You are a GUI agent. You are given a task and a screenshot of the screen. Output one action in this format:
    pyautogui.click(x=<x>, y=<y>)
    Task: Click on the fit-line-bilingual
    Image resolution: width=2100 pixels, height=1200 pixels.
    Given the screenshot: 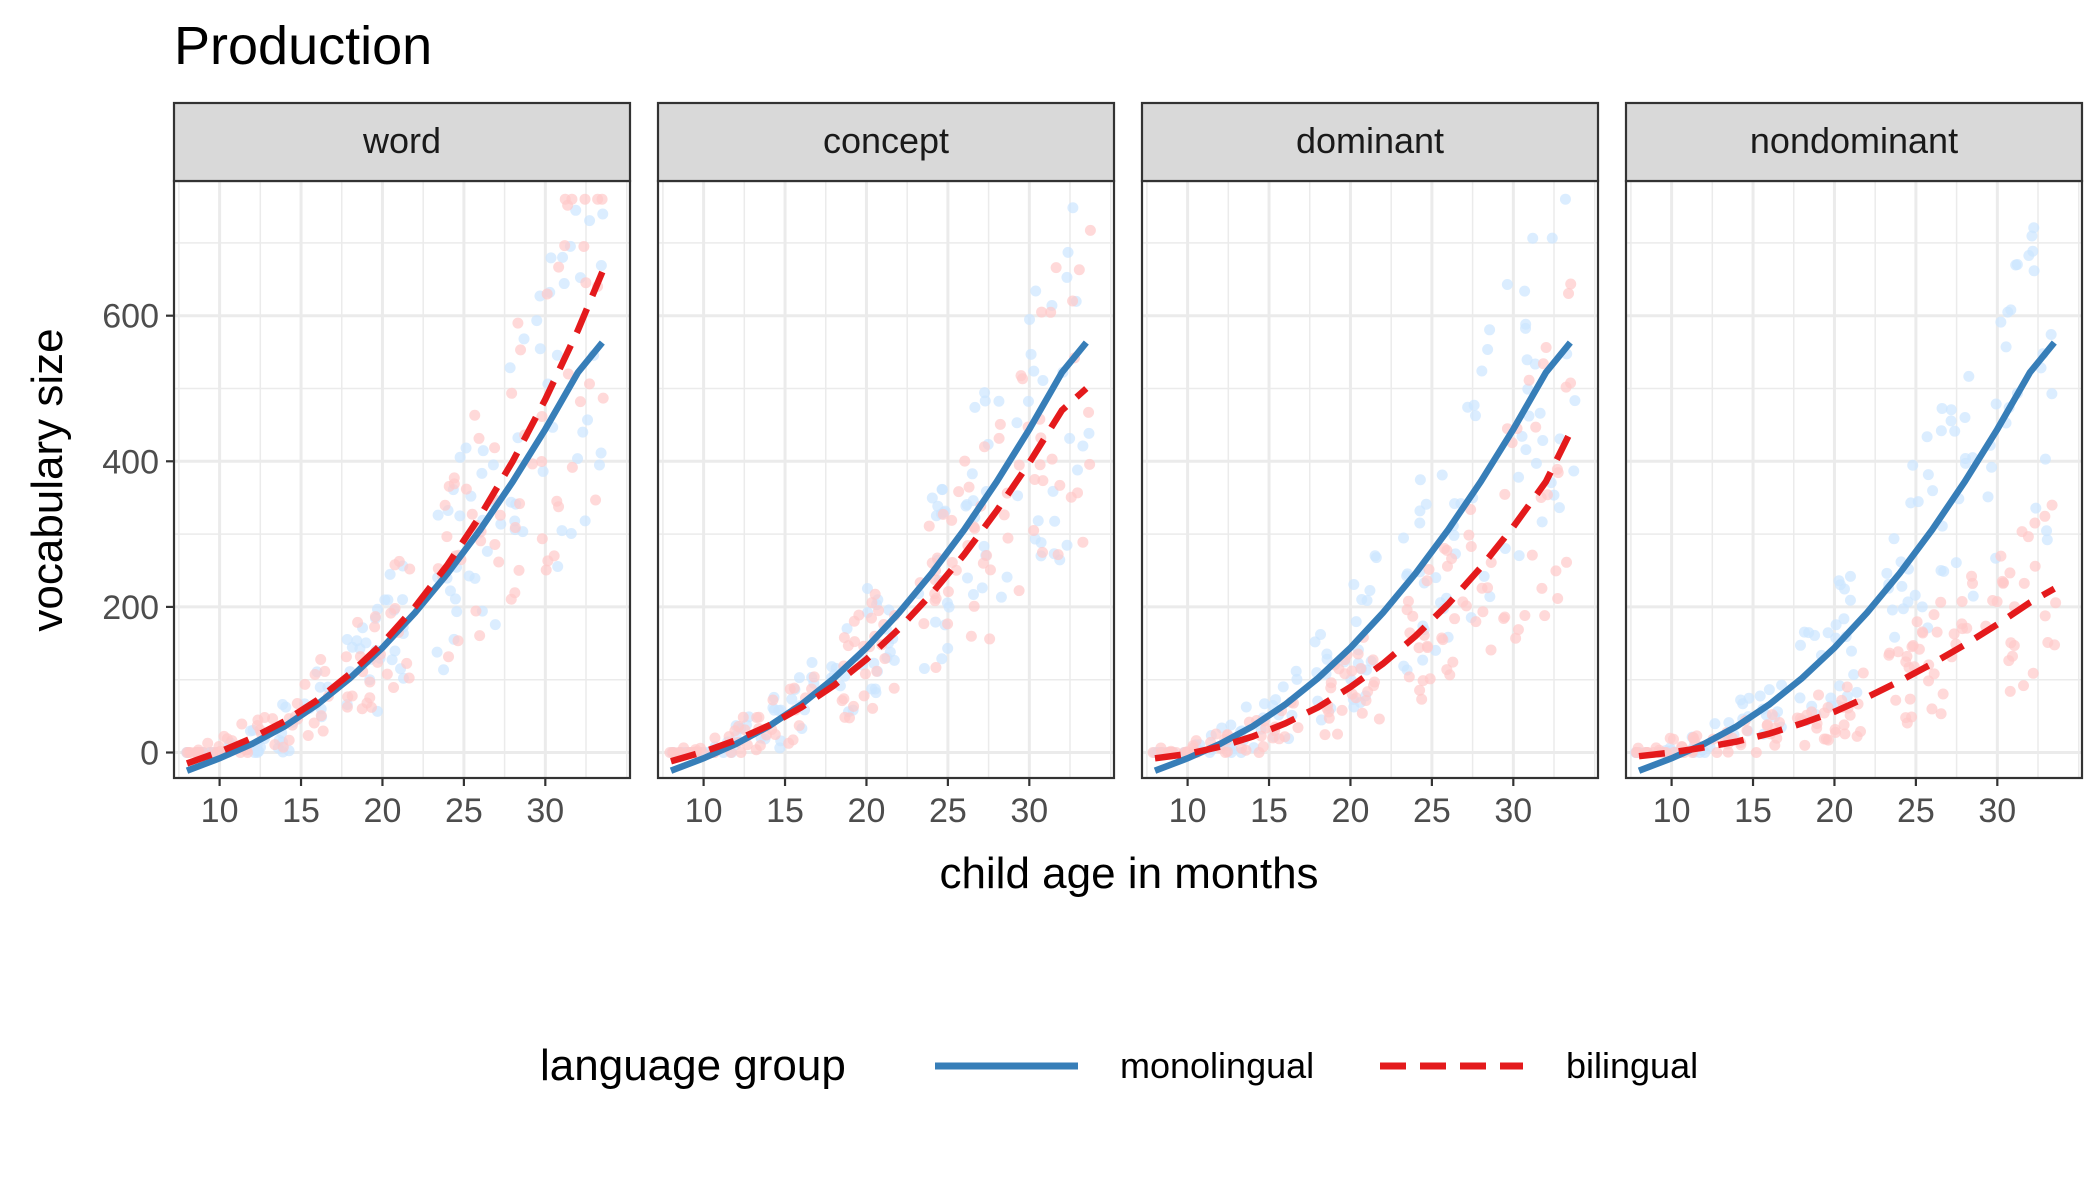 What is the action you would take?
    pyautogui.click(x=395, y=518)
    